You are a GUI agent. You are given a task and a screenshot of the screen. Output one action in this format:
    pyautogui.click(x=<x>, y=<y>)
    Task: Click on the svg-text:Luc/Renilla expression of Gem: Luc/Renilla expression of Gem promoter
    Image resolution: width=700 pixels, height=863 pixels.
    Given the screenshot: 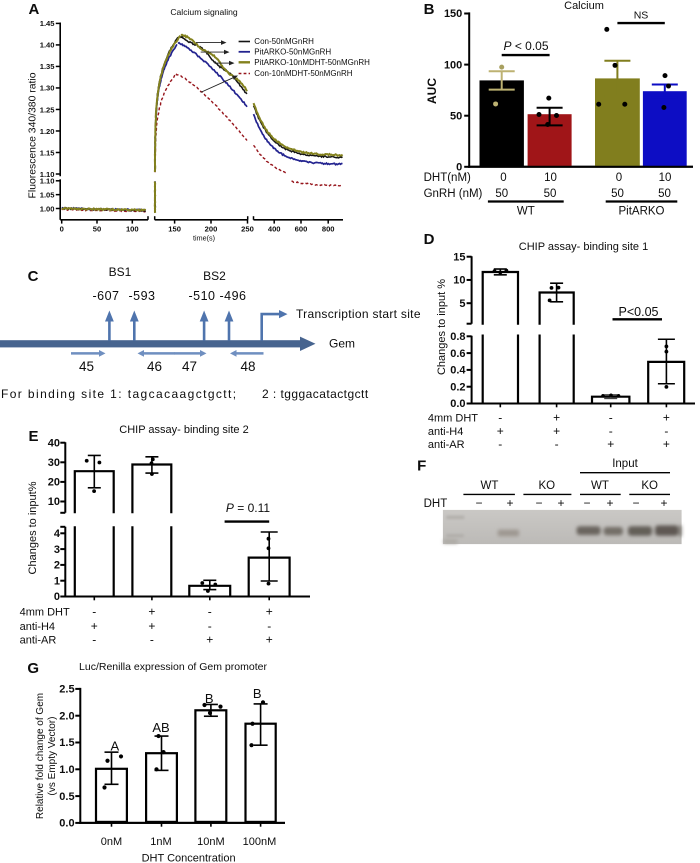 What is the action you would take?
    pyautogui.click(x=173, y=667)
    